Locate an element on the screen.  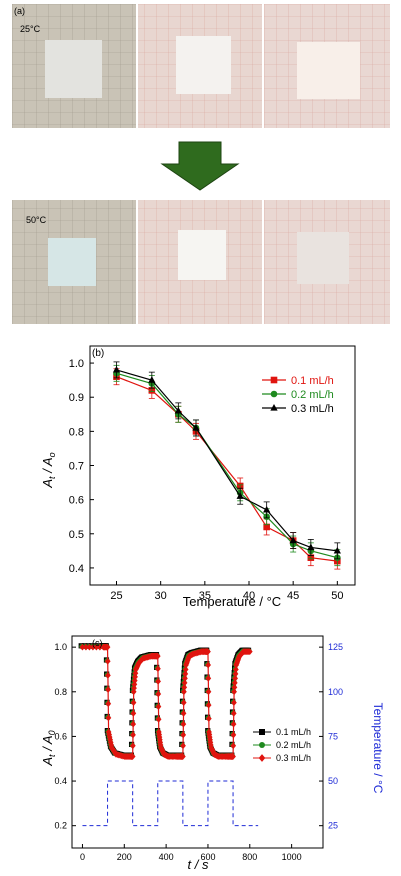
y-label-c-sub2: 0 is located at coordinates (52, 732).